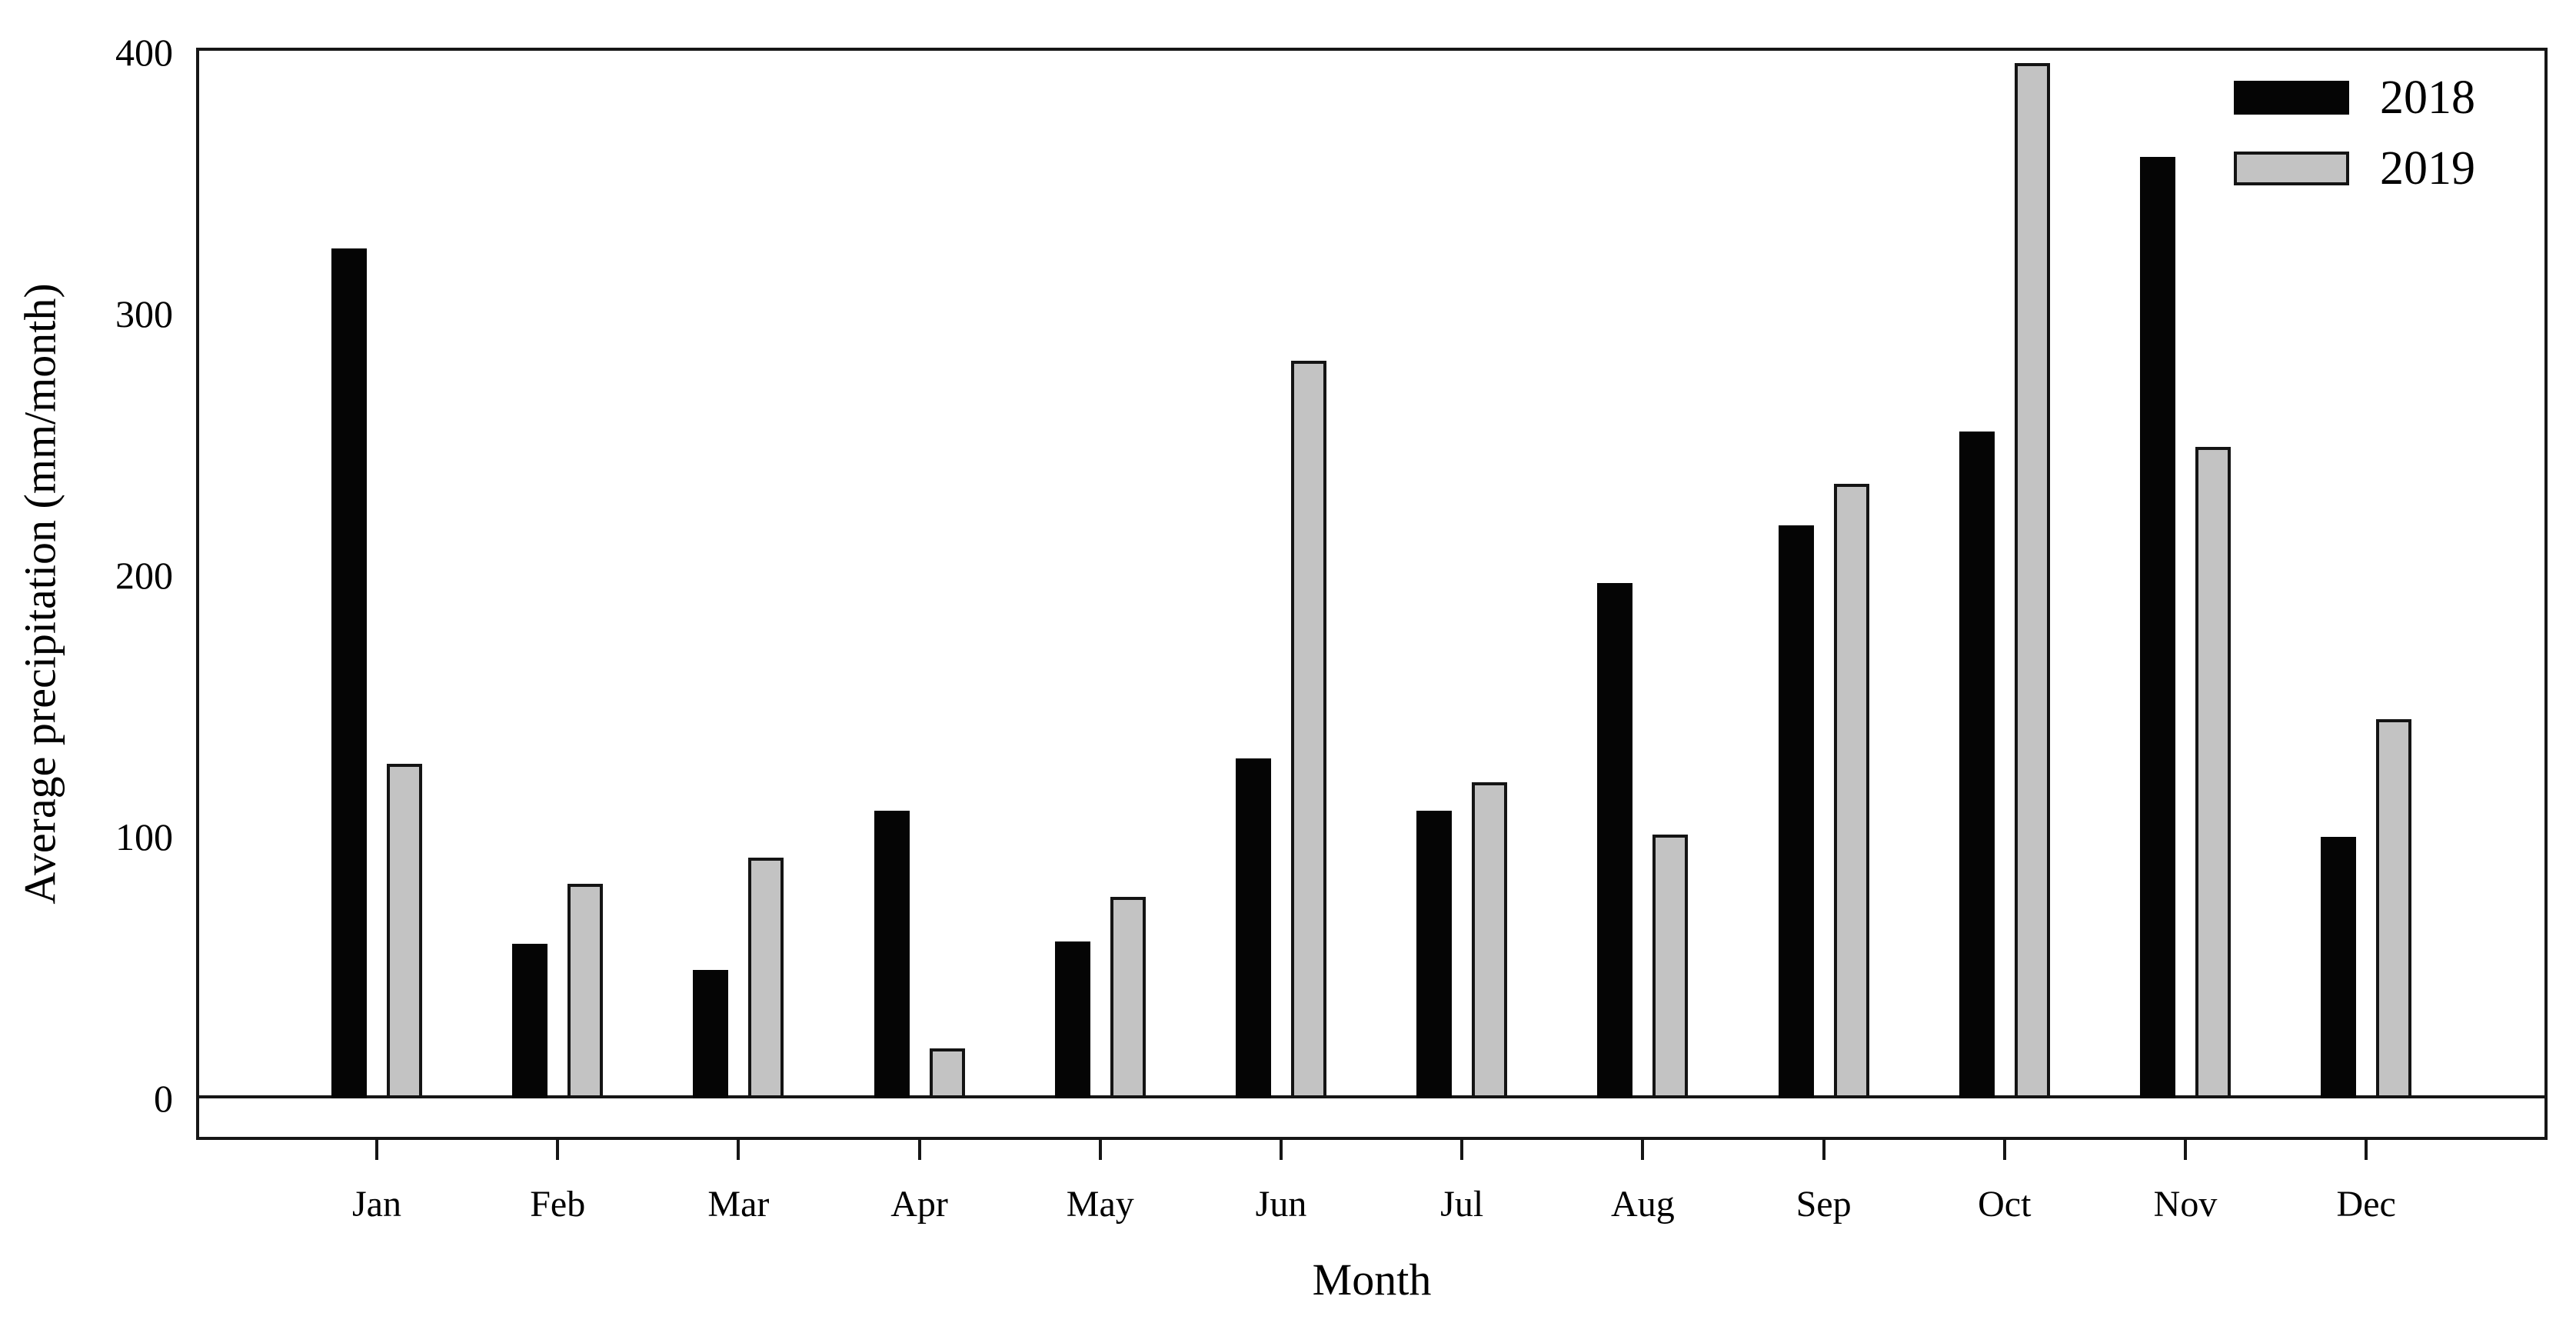 The height and width of the screenshot is (1343, 2576). What do you see at coordinates (1100, 1150) in the screenshot?
I see `x-tick-may` at bounding box center [1100, 1150].